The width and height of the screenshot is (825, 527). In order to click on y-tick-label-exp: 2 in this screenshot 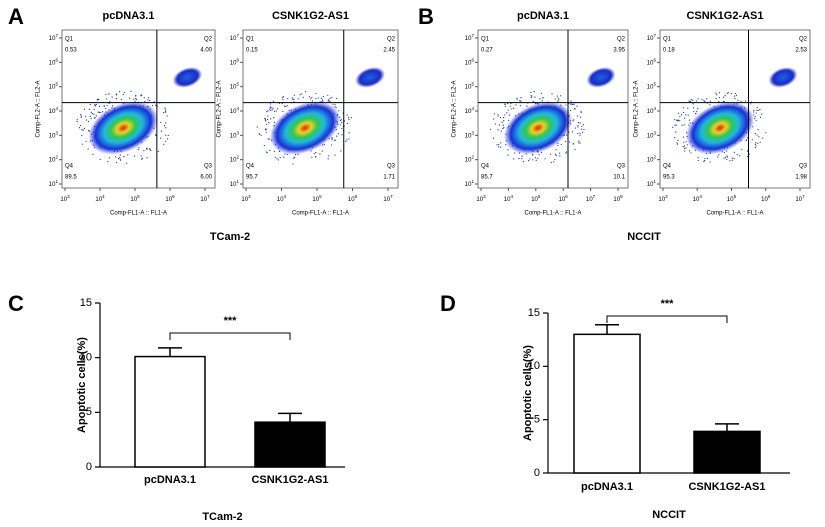, I will do `click(56, 157)`.